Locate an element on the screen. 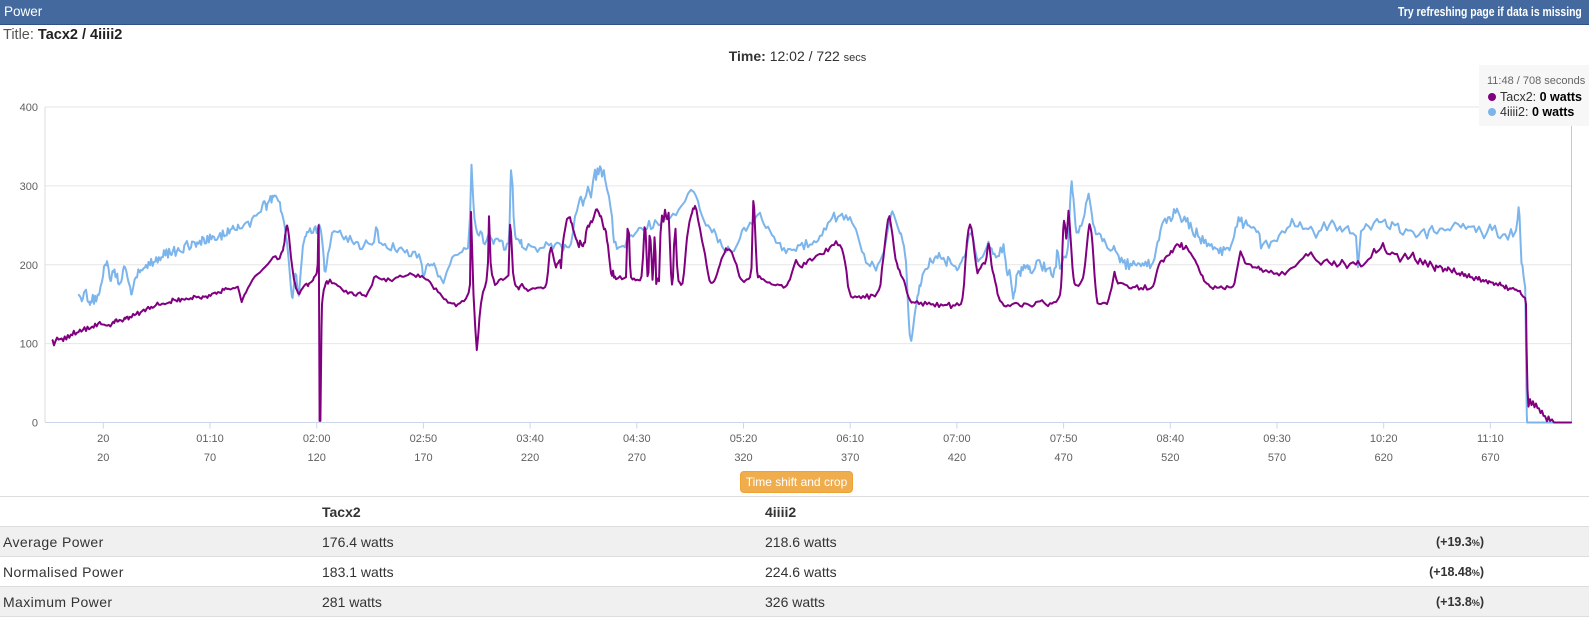 The width and height of the screenshot is (1589, 626). svg-text: 570 is located at coordinates (1277, 458).